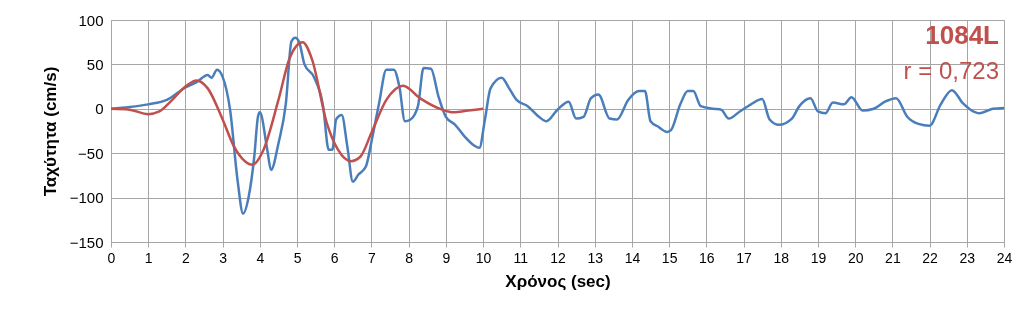 This screenshot has width=1024, height=335. I want to click on x-tick-label: 5, so click(297, 257).